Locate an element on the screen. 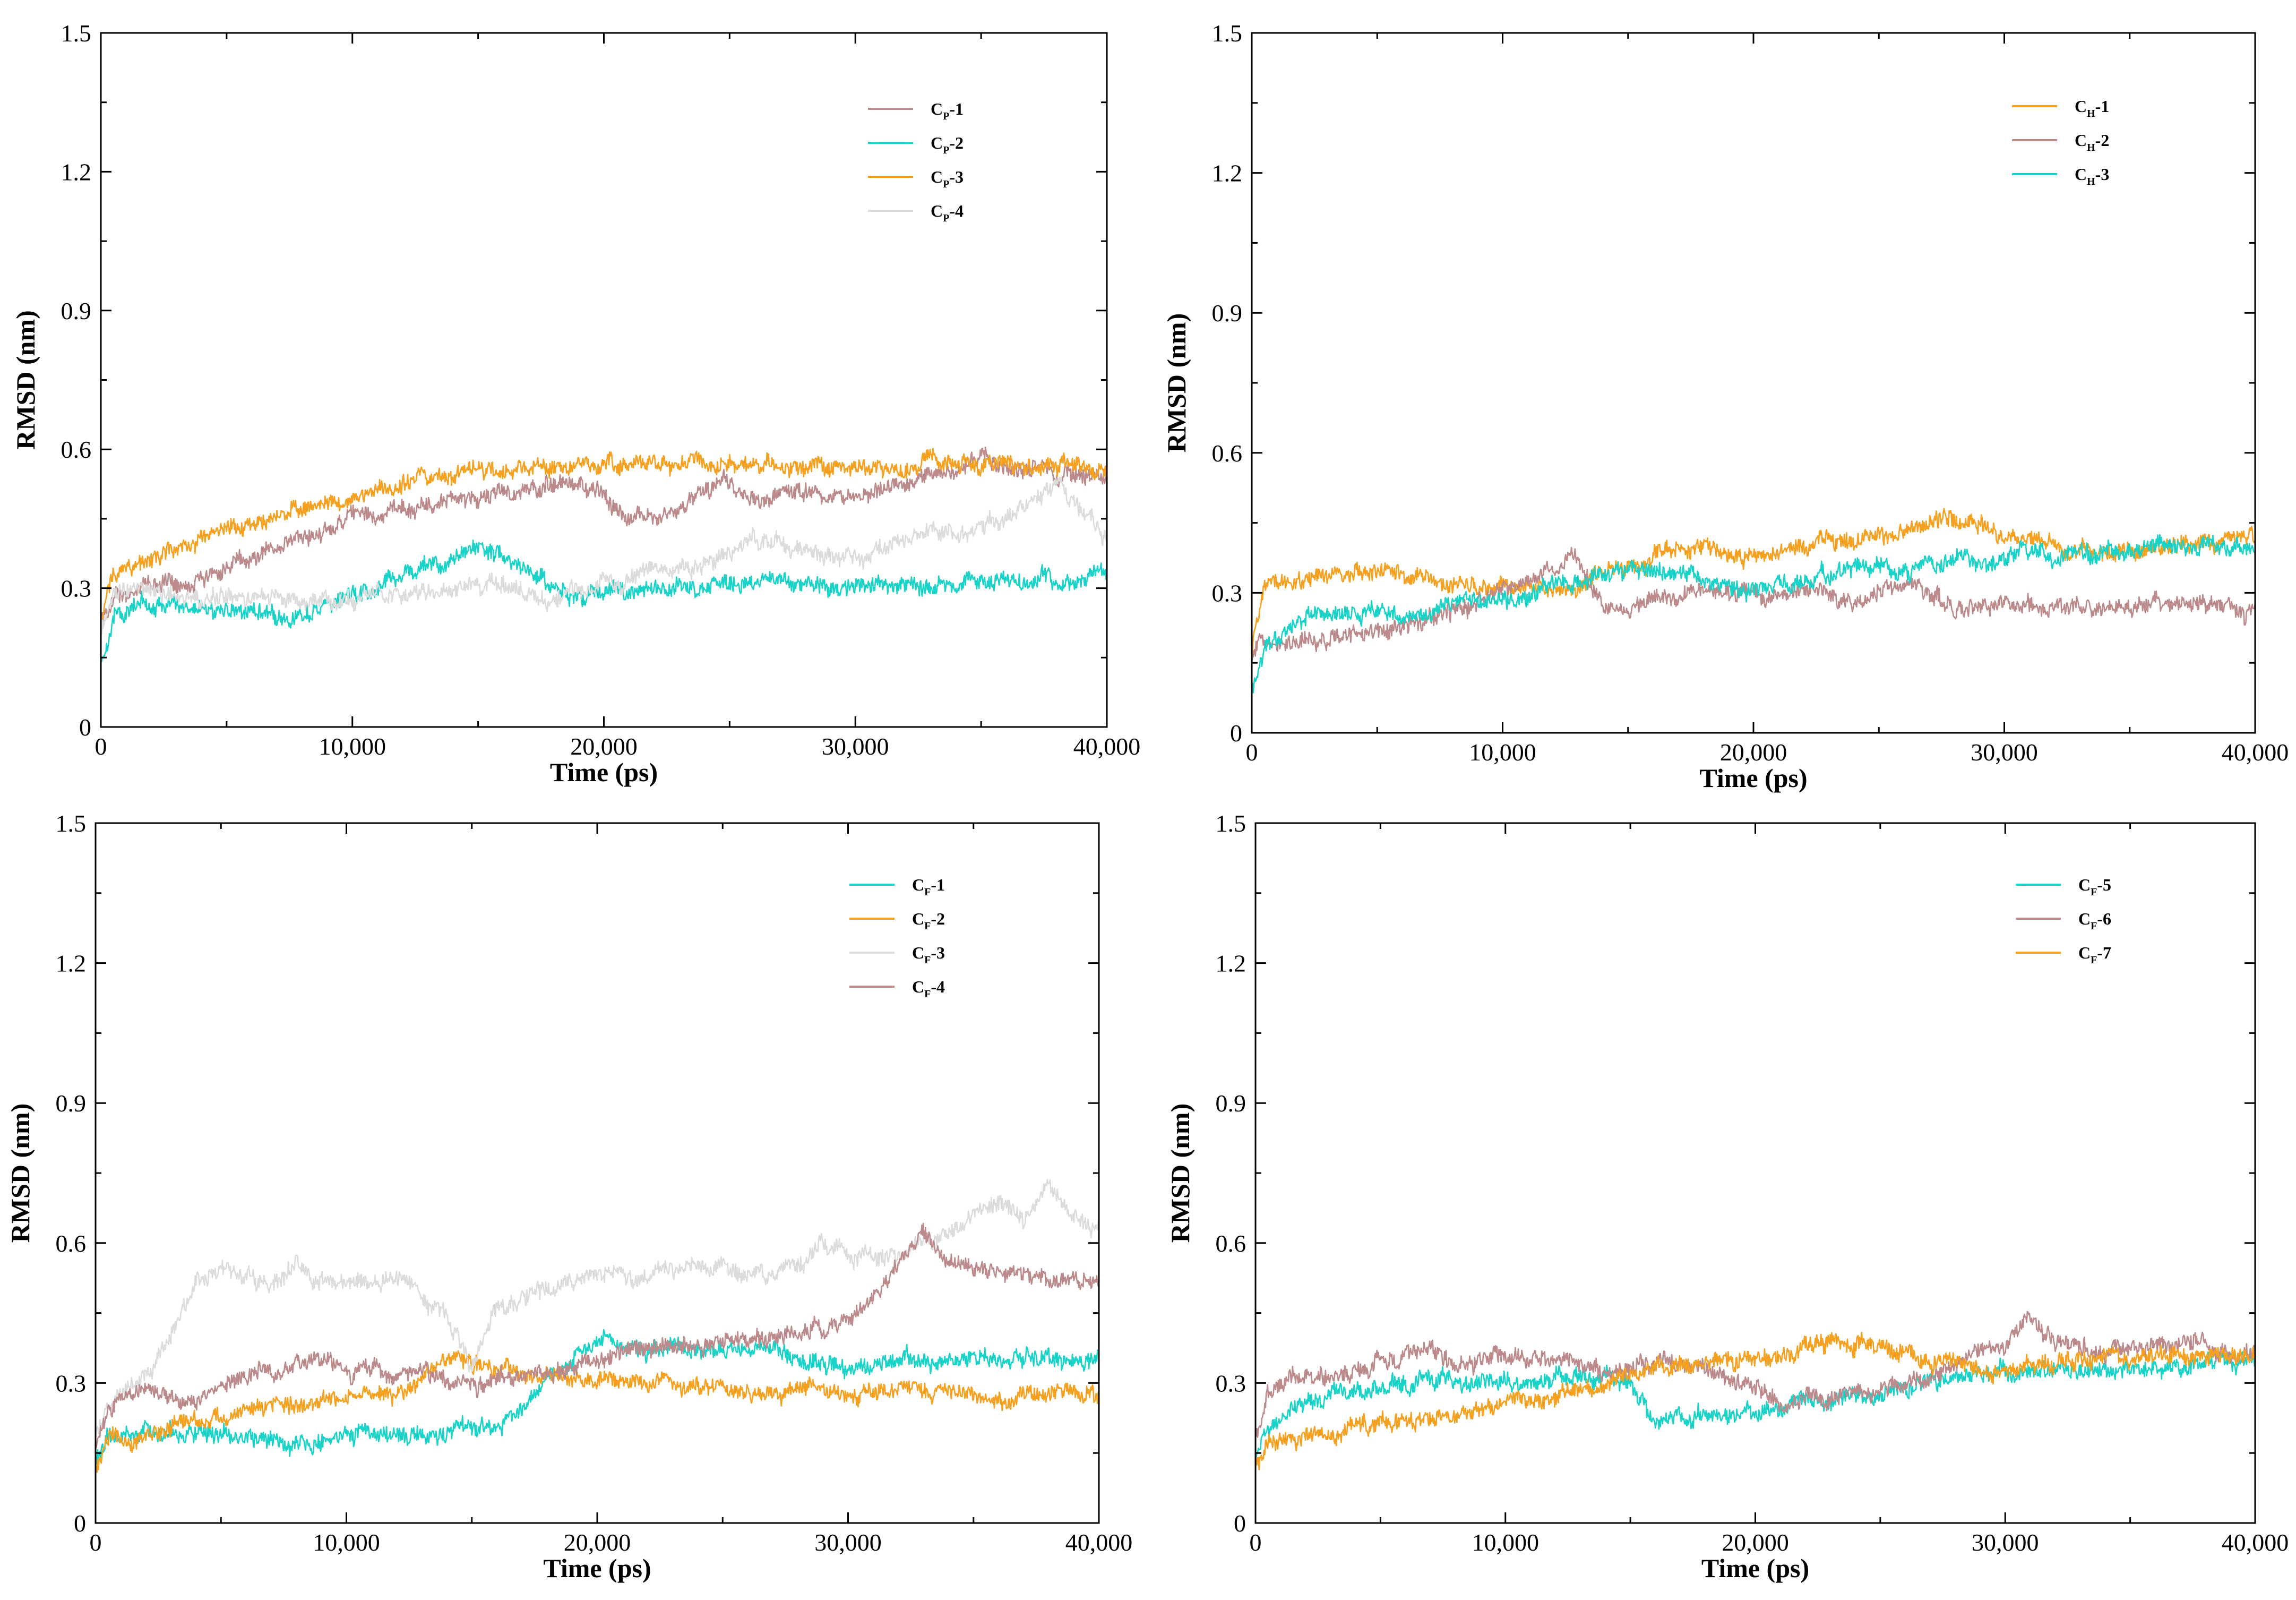 The width and height of the screenshot is (2296, 1600). legend-label-cf-2: CF-2 is located at coordinates (928, 920).